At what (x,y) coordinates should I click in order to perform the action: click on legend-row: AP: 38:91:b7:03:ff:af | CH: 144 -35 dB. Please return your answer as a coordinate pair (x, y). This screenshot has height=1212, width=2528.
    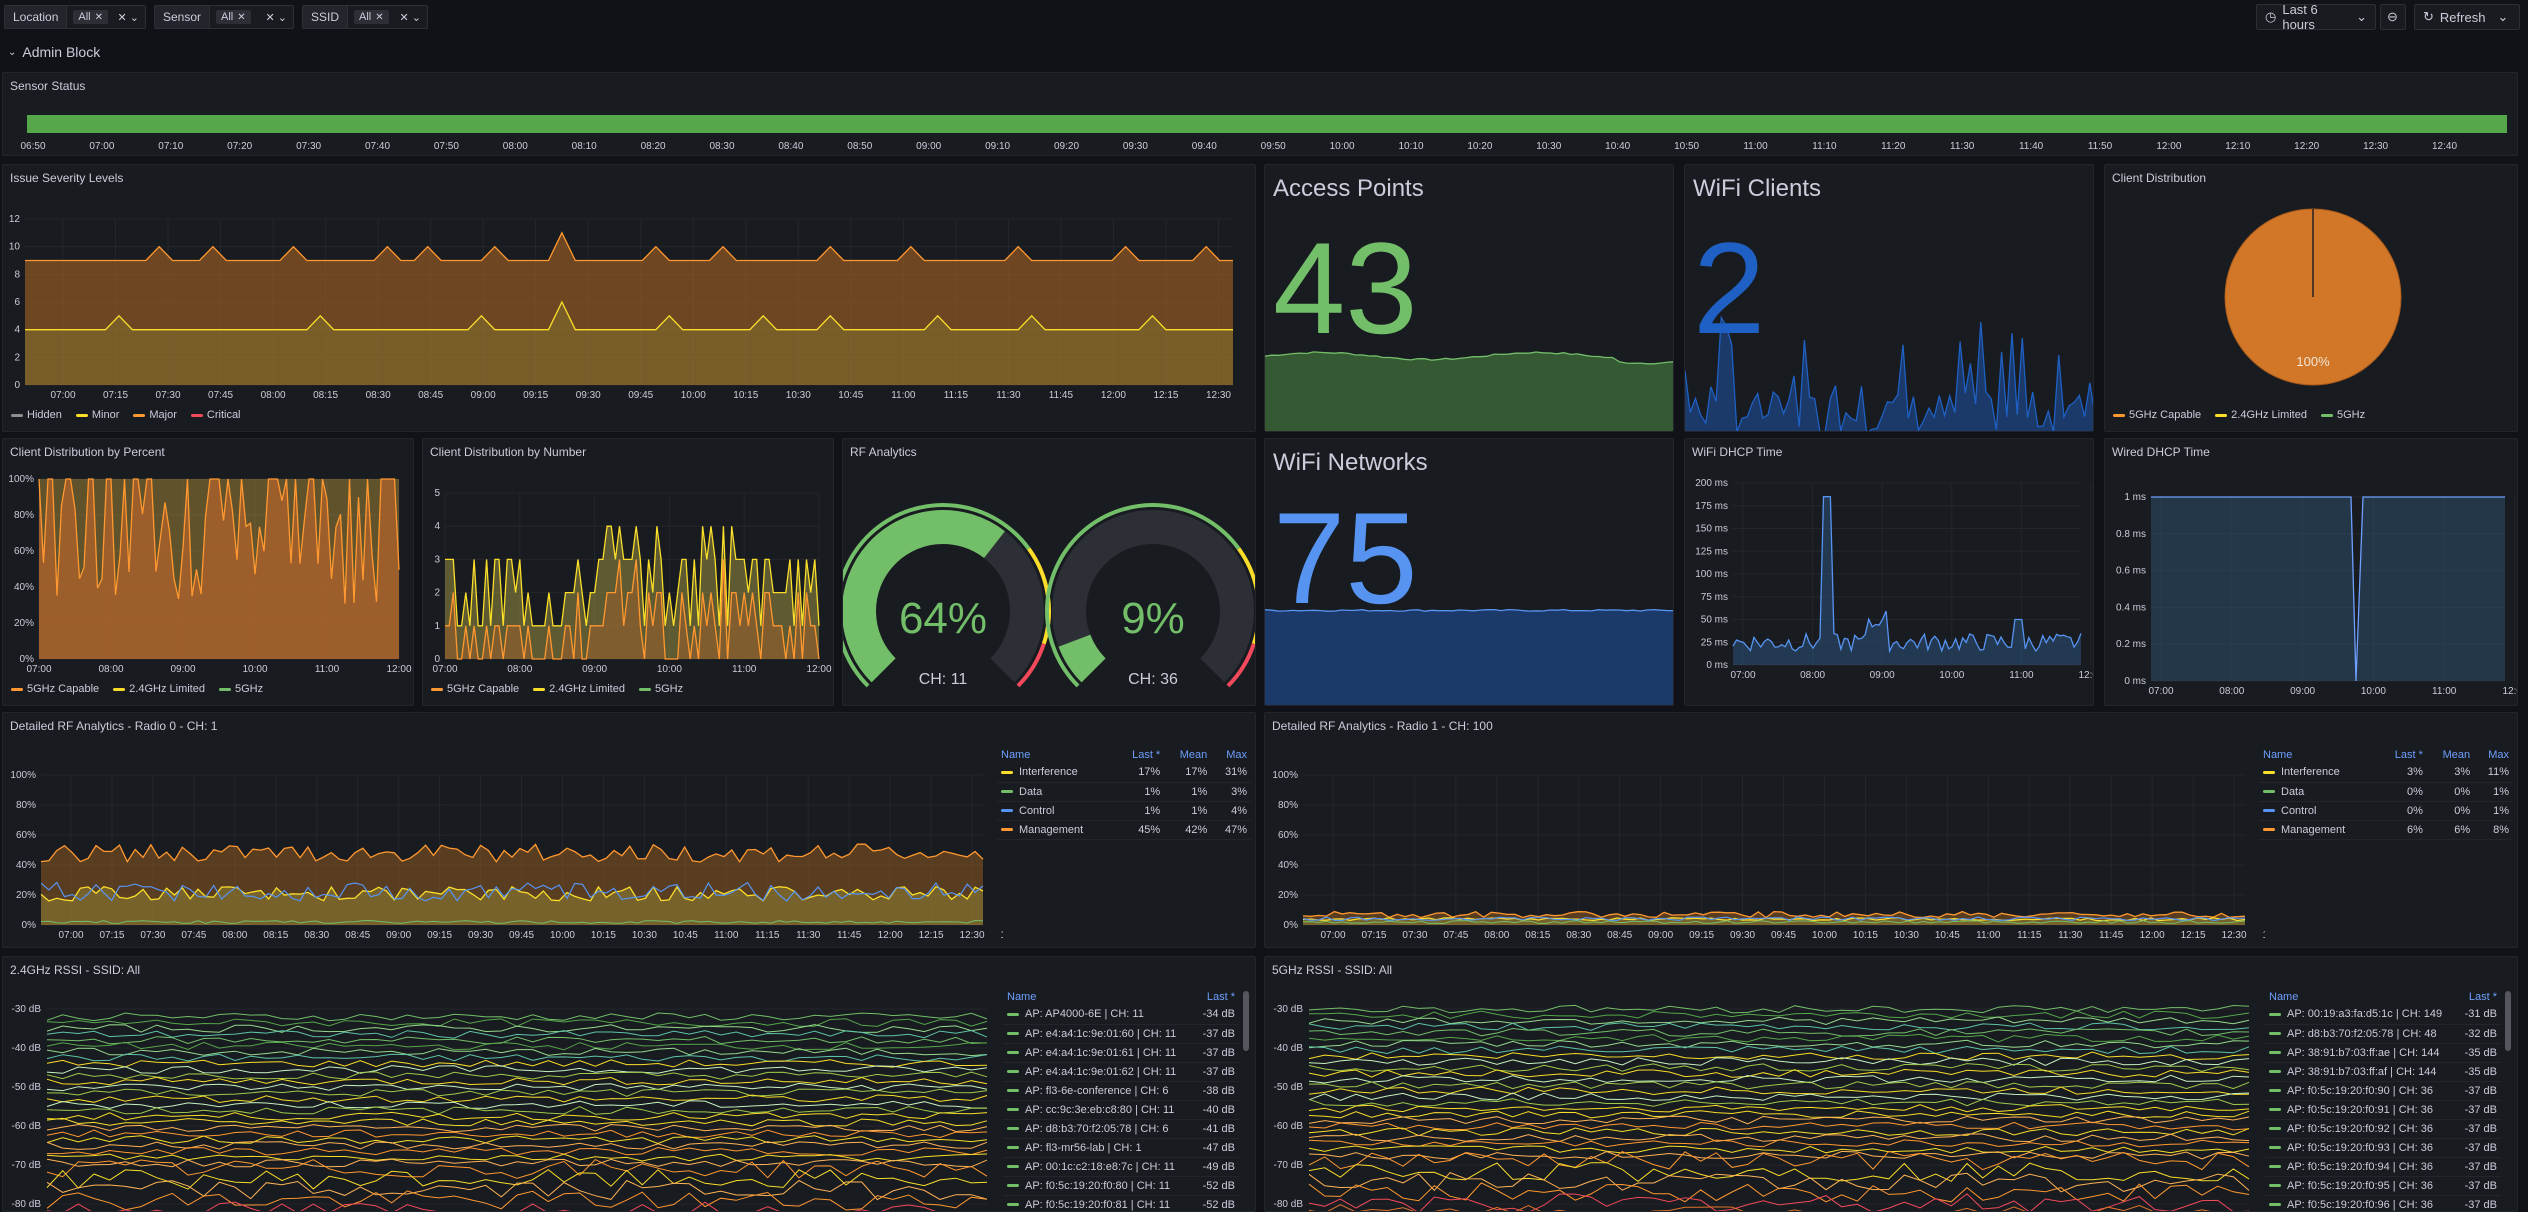
    Looking at the image, I should click on (2383, 1072).